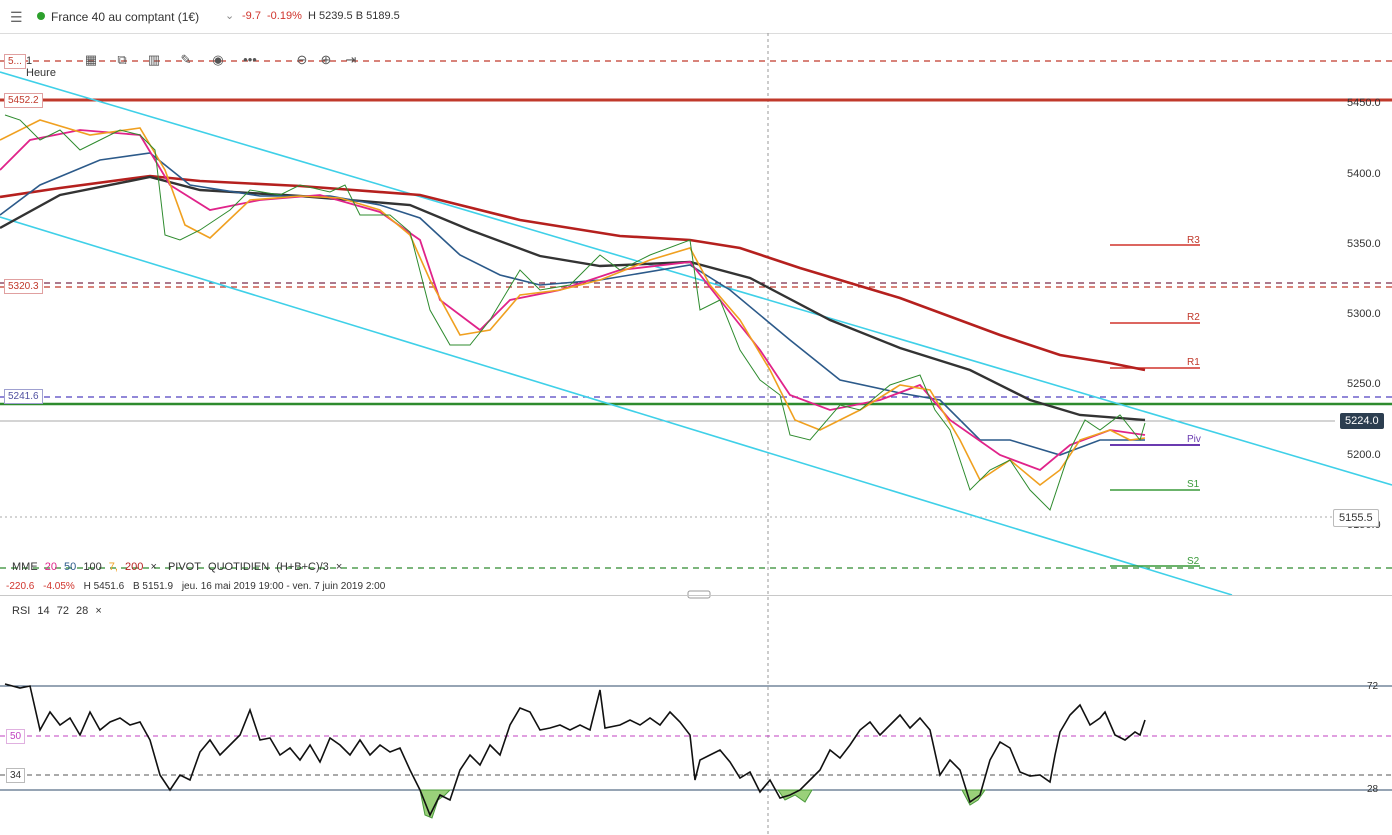 Image resolution: width=1392 pixels, height=835 pixels. What do you see at coordinates (250, 59) in the screenshot?
I see `more-icon: •••` at bounding box center [250, 59].